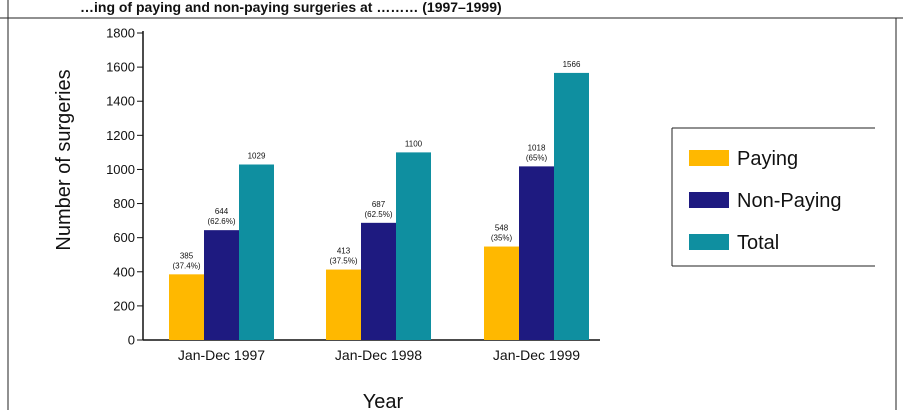 This screenshot has height=410, width=903. Describe the element at coordinates (120, 169) in the screenshot. I see `y-tick-label: 1000` at that location.